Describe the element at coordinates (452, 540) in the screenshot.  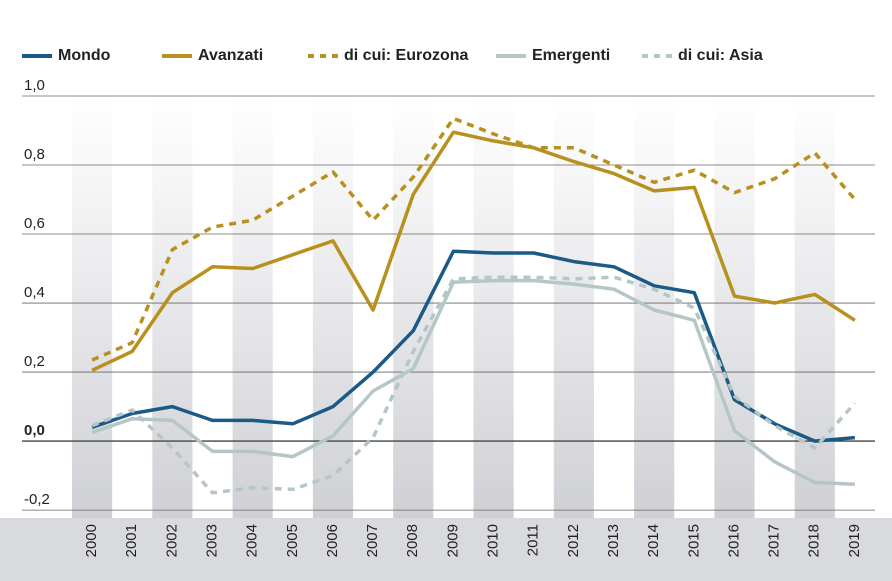
I see `x-tick-label: 2009` at that location.